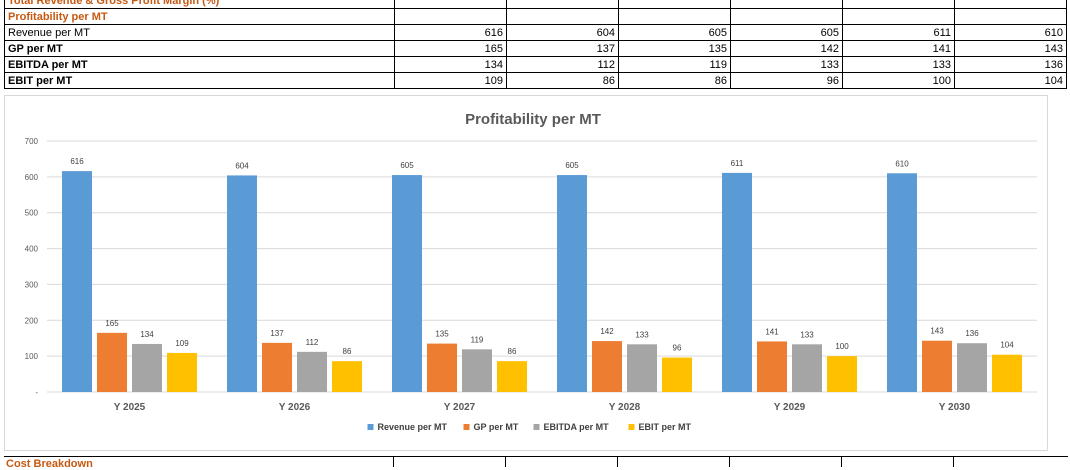  I want to click on table-row: Revenue per MT 616 604 605 605 611 610, so click(535, 32).